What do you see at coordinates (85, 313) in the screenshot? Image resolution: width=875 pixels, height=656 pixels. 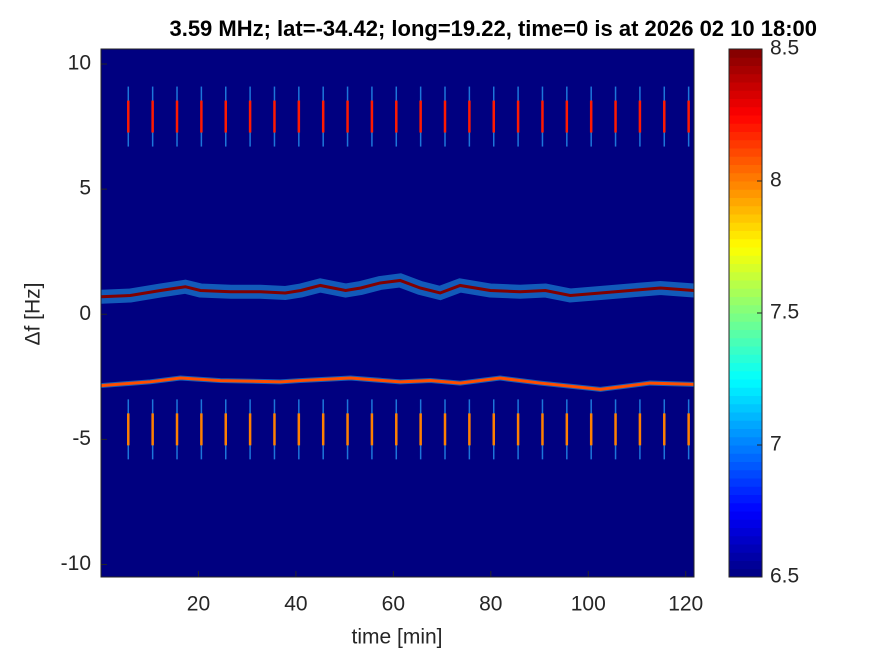 I see `y-tick-label: 0` at bounding box center [85, 313].